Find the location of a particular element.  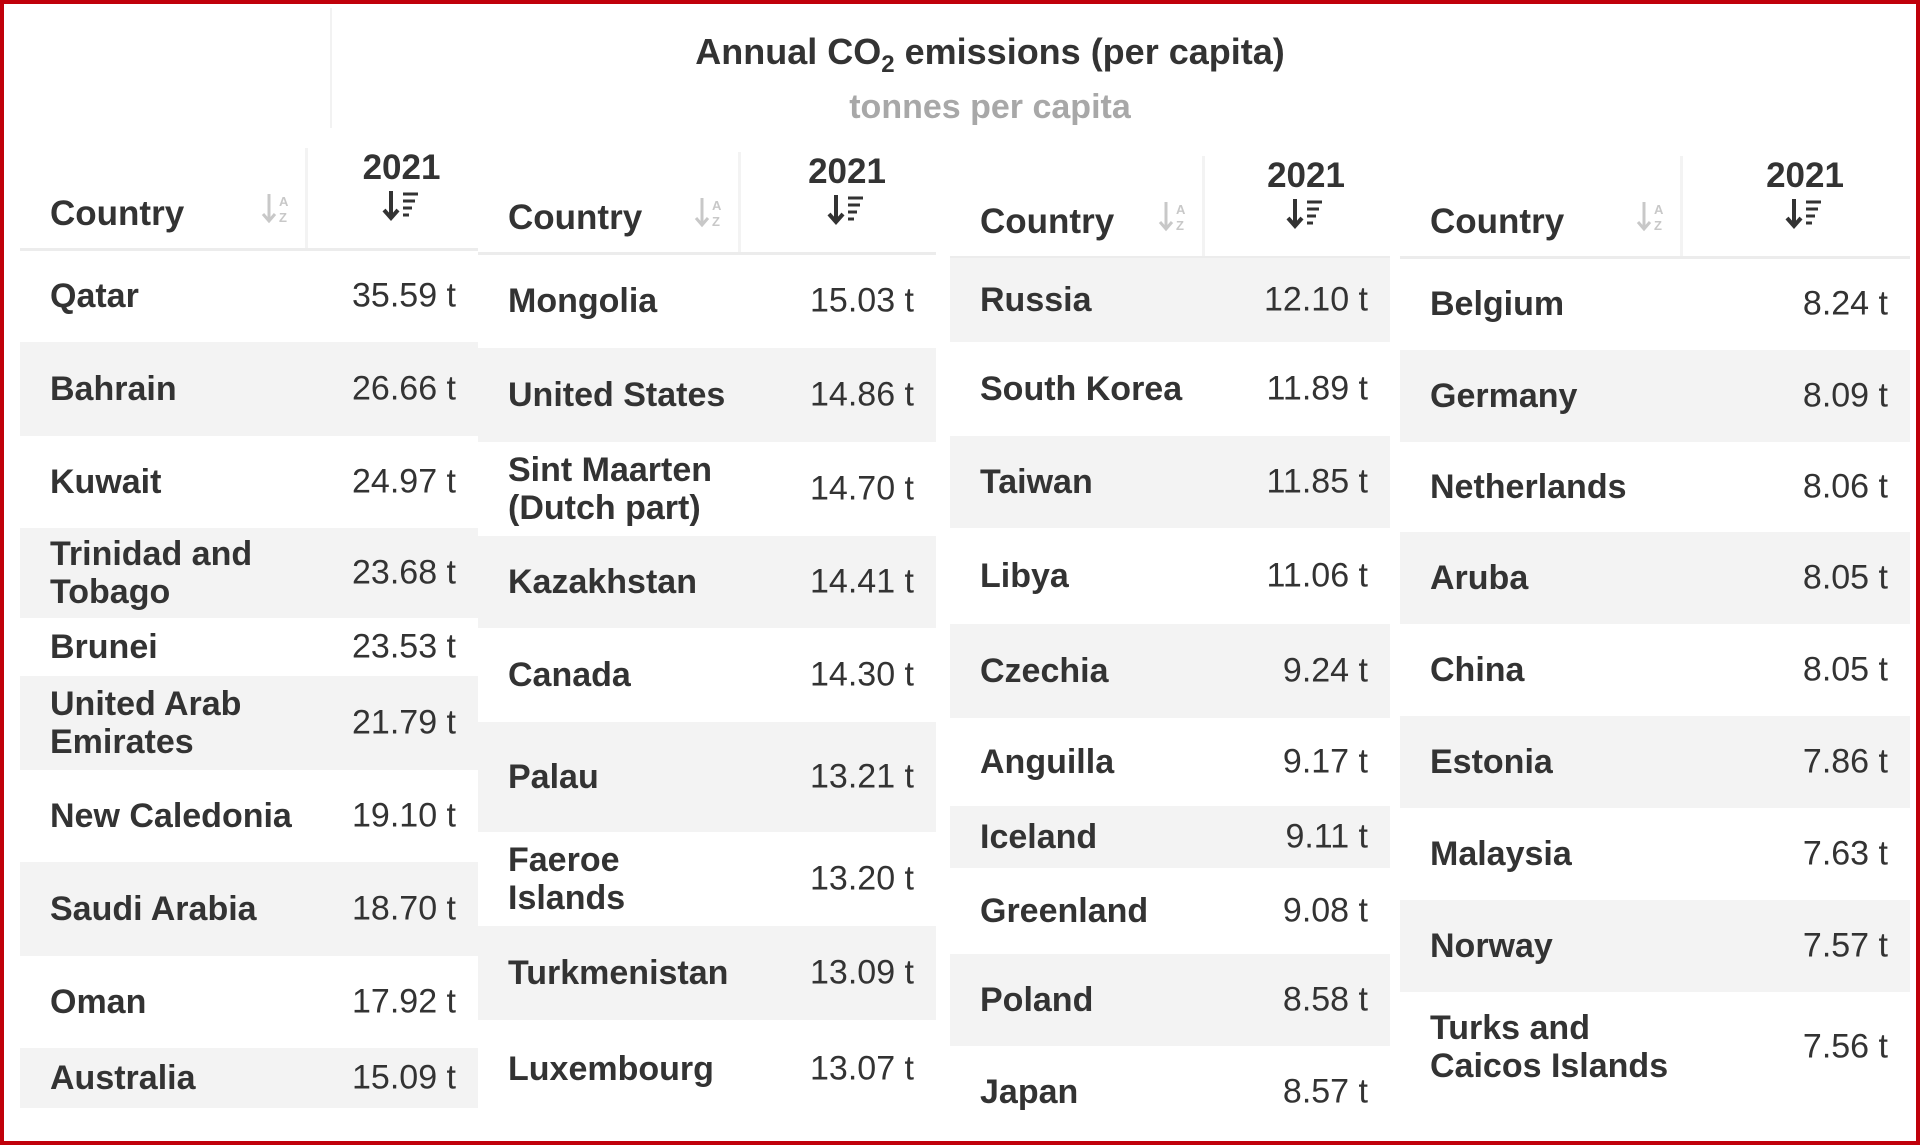

country-name: Norway is located at coordinates (1491, 946).